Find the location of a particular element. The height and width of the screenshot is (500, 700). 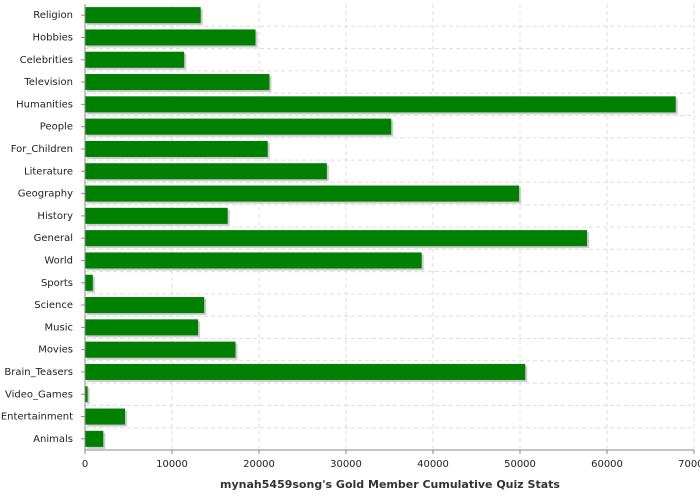

bar-shadow is located at coordinates (88, 396).